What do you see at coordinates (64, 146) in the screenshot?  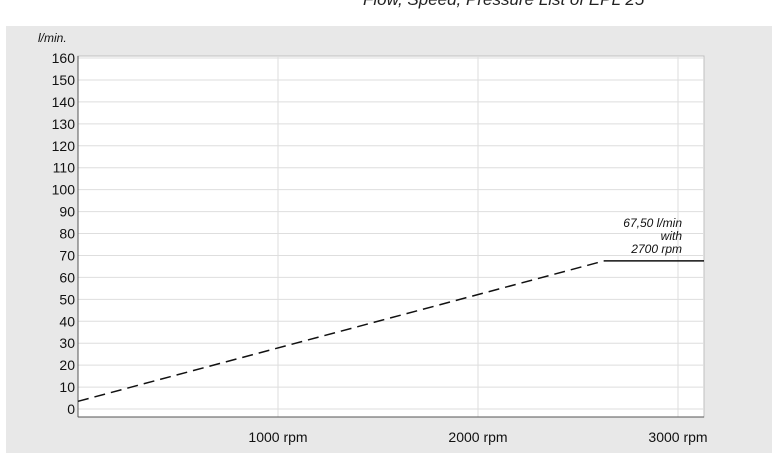 I see `y-tick-label: 120` at bounding box center [64, 146].